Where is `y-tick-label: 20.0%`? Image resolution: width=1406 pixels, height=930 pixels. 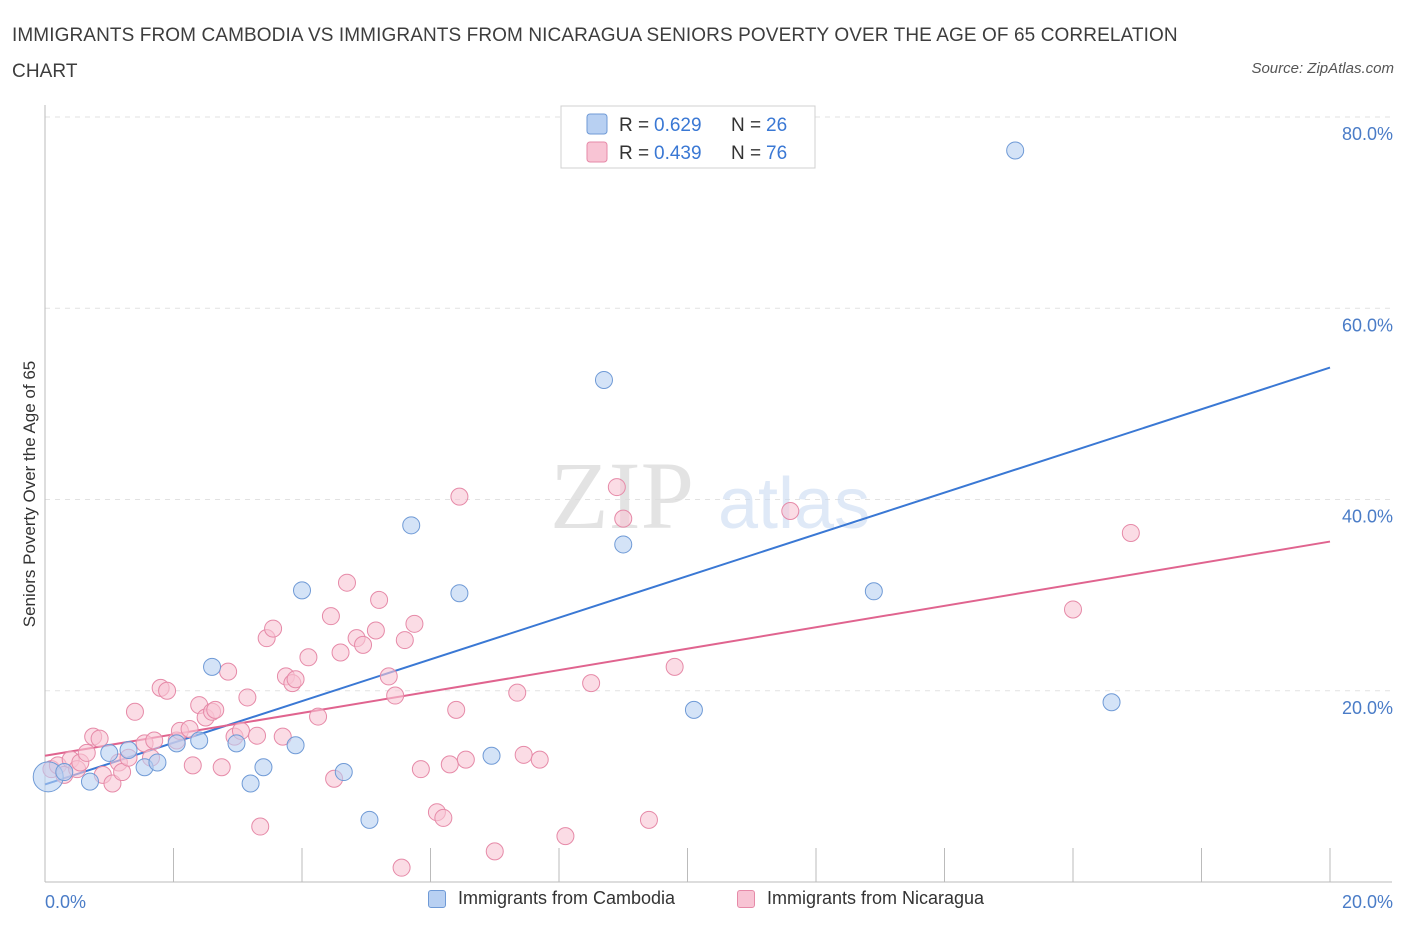
y-tick-label: 20.0% is located at coordinates (1367, 708).